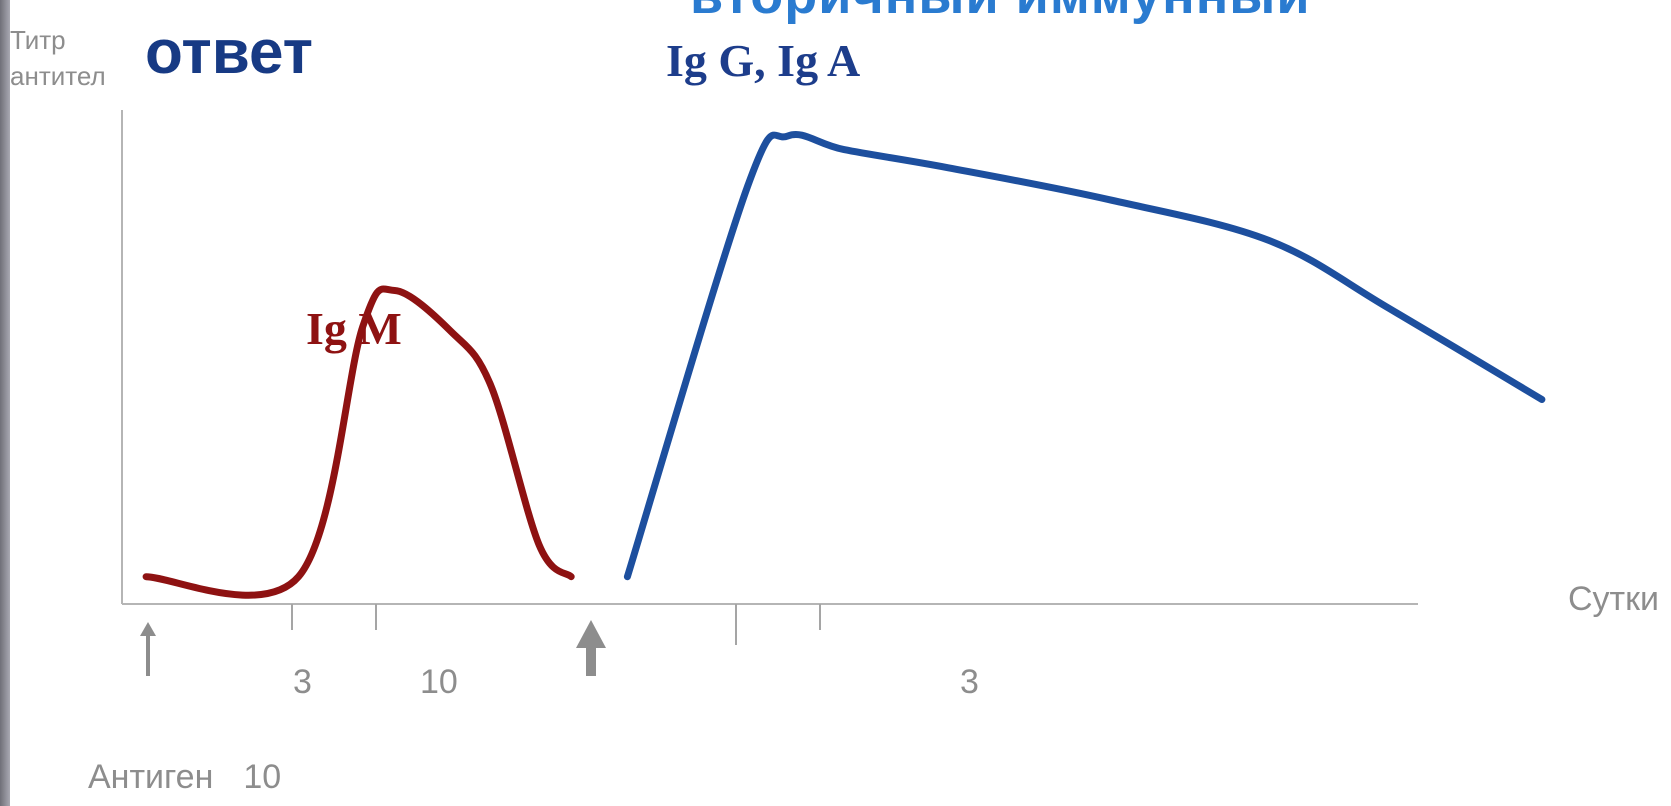 The width and height of the screenshot is (1671, 806). Describe the element at coordinates (58, 76) in the screenshot. I see `y-axis-title-line-2: антител` at that location.